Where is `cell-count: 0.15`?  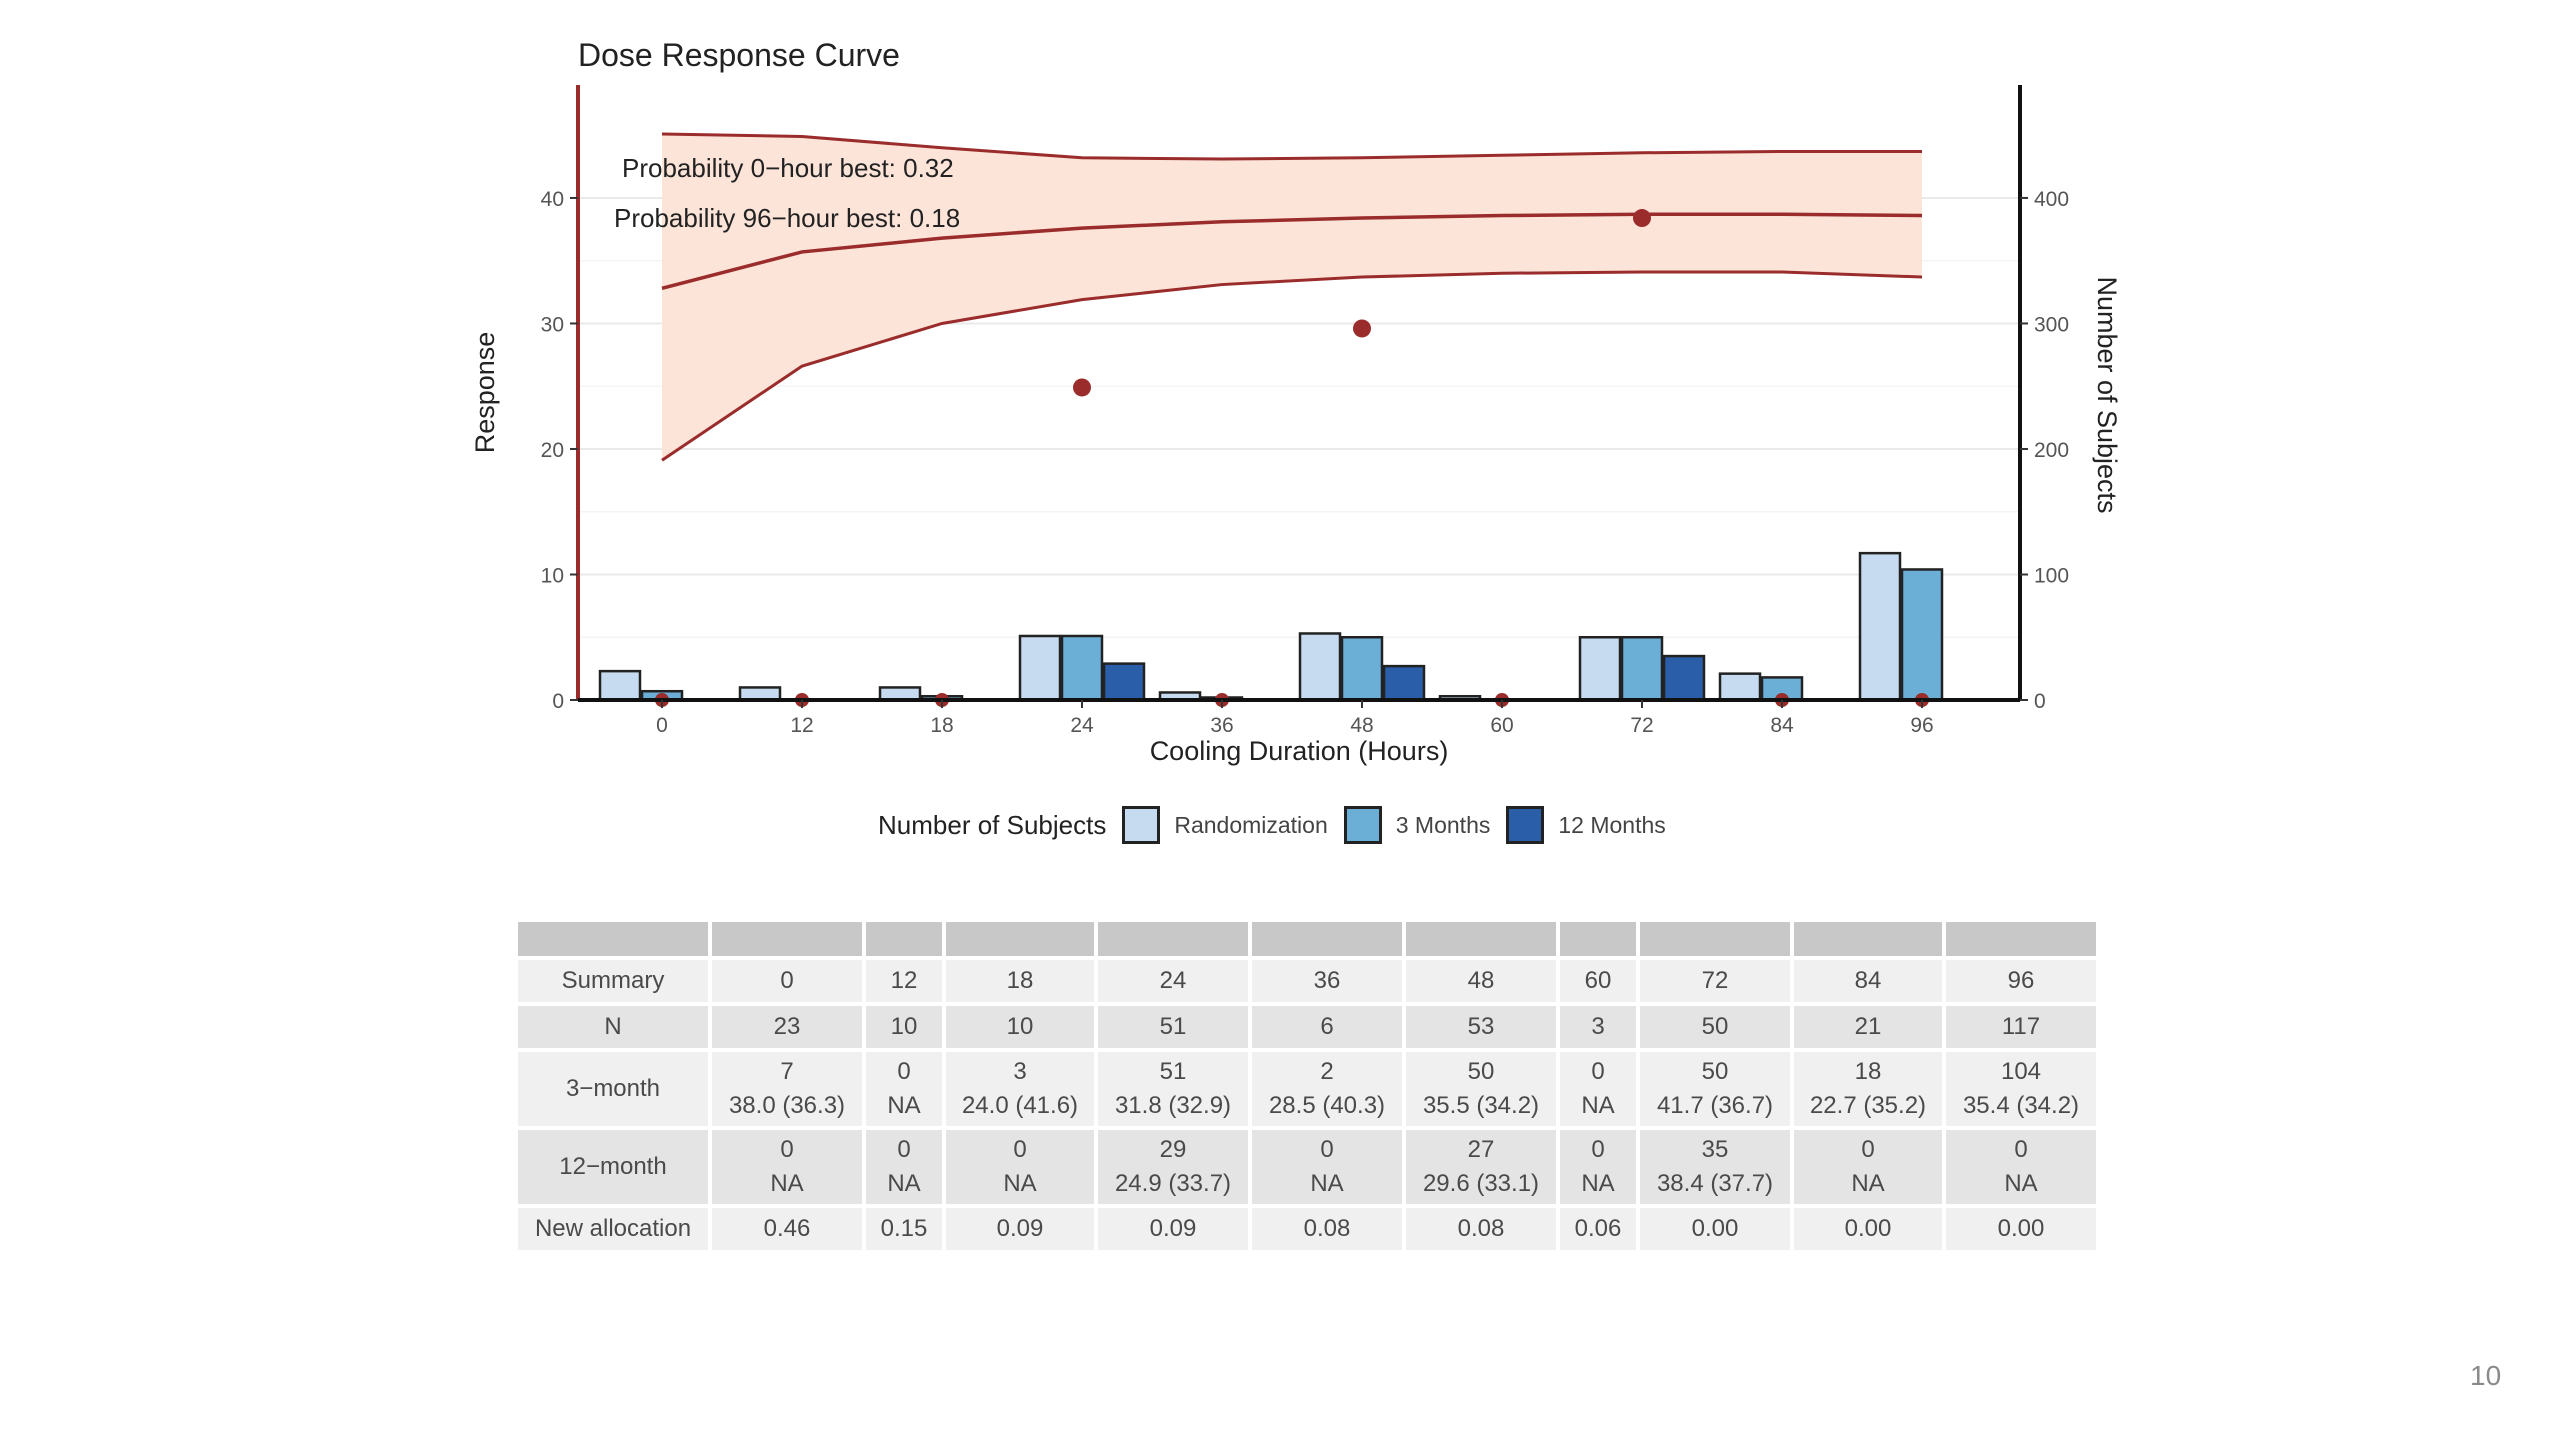 cell-count: 0.15 is located at coordinates (904, 1228).